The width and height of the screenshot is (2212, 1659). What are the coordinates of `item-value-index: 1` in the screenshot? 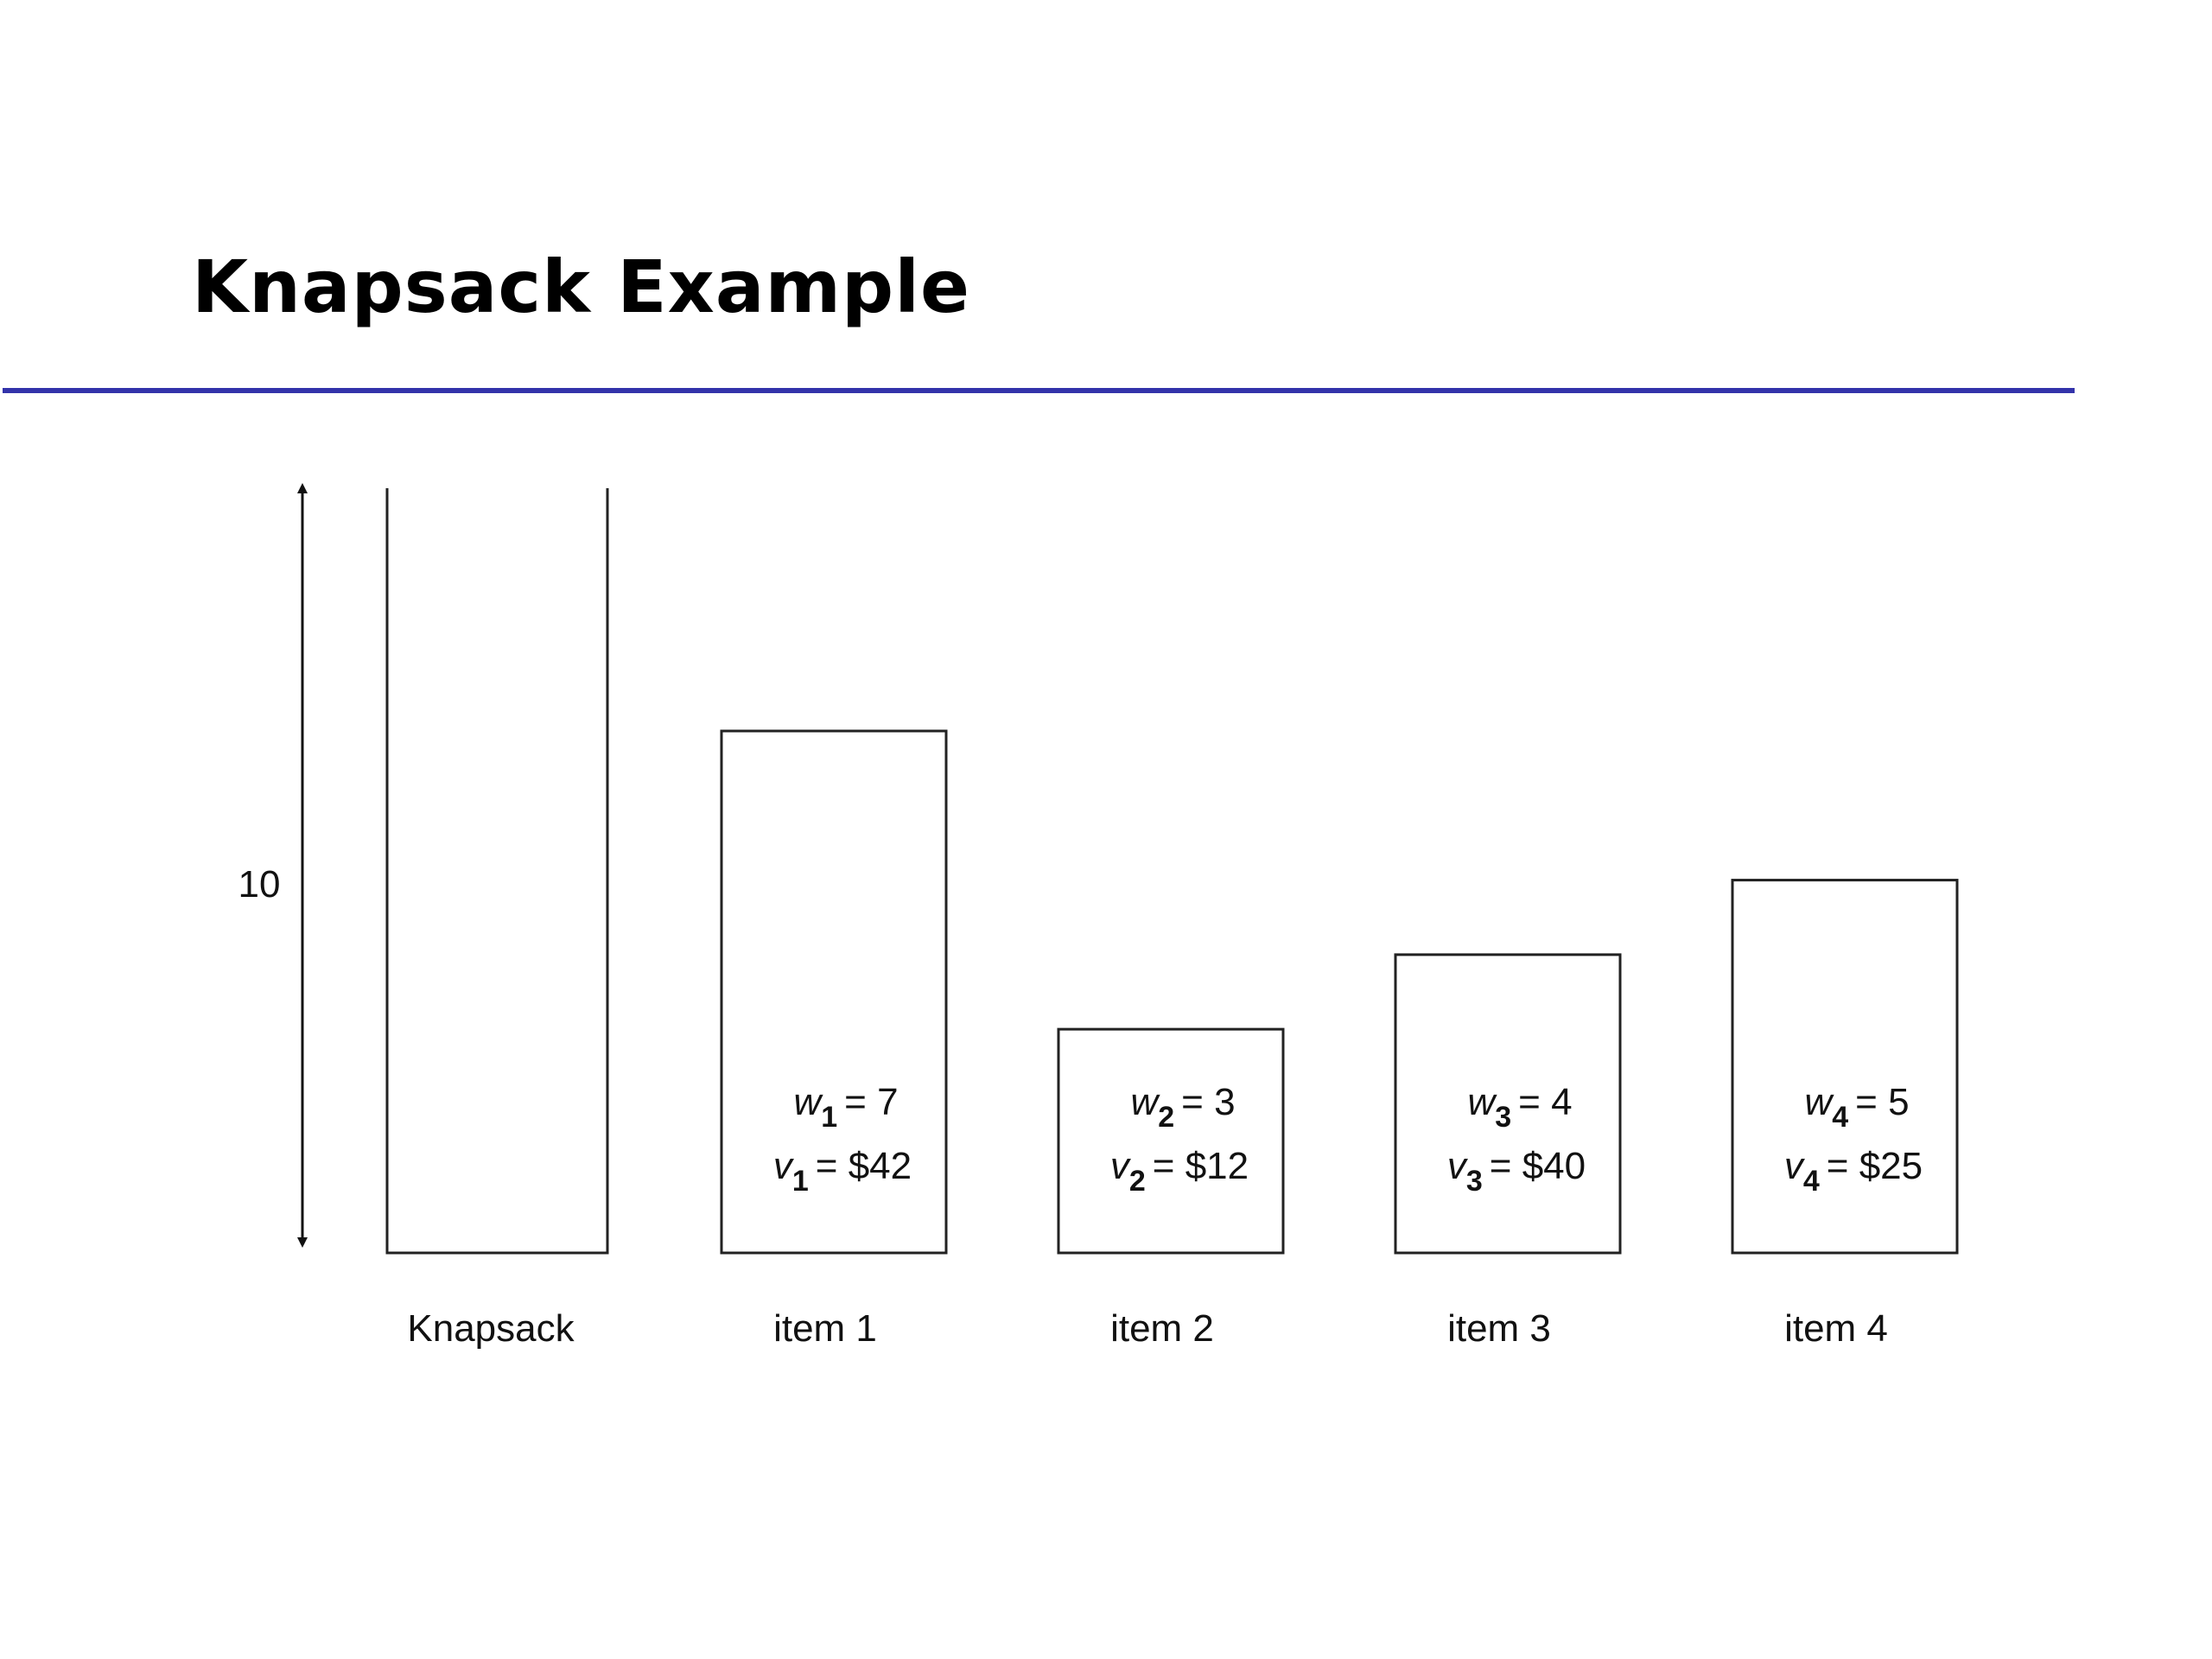 It's located at (800, 1181).